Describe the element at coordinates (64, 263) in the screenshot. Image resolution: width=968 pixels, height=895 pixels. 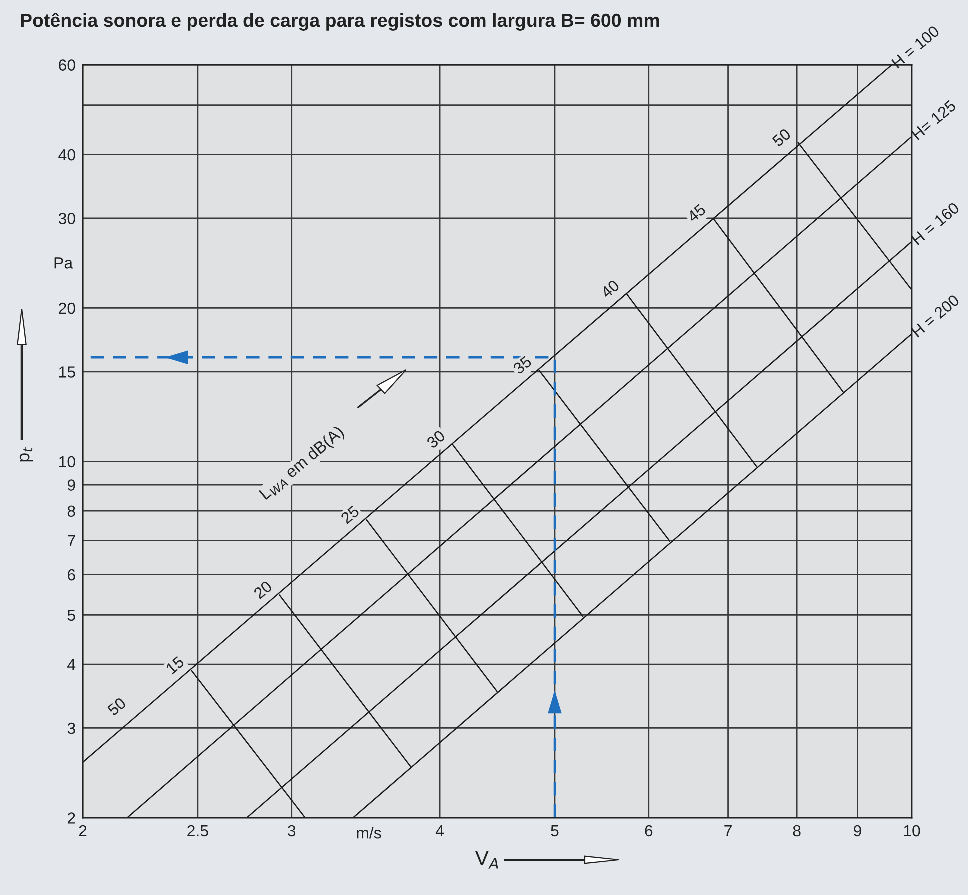
I see `text: Pa` at that location.